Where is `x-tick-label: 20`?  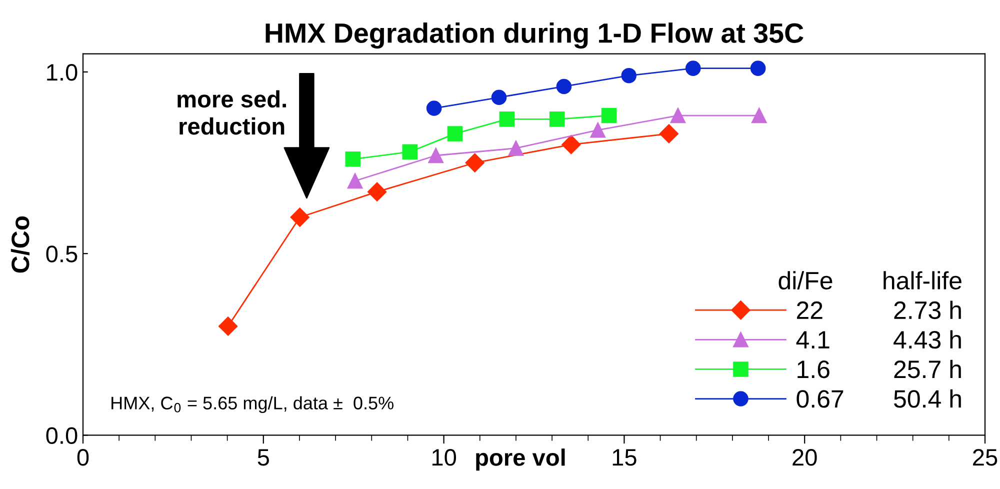 x-tick-label: 20 is located at coordinates (804, 457).